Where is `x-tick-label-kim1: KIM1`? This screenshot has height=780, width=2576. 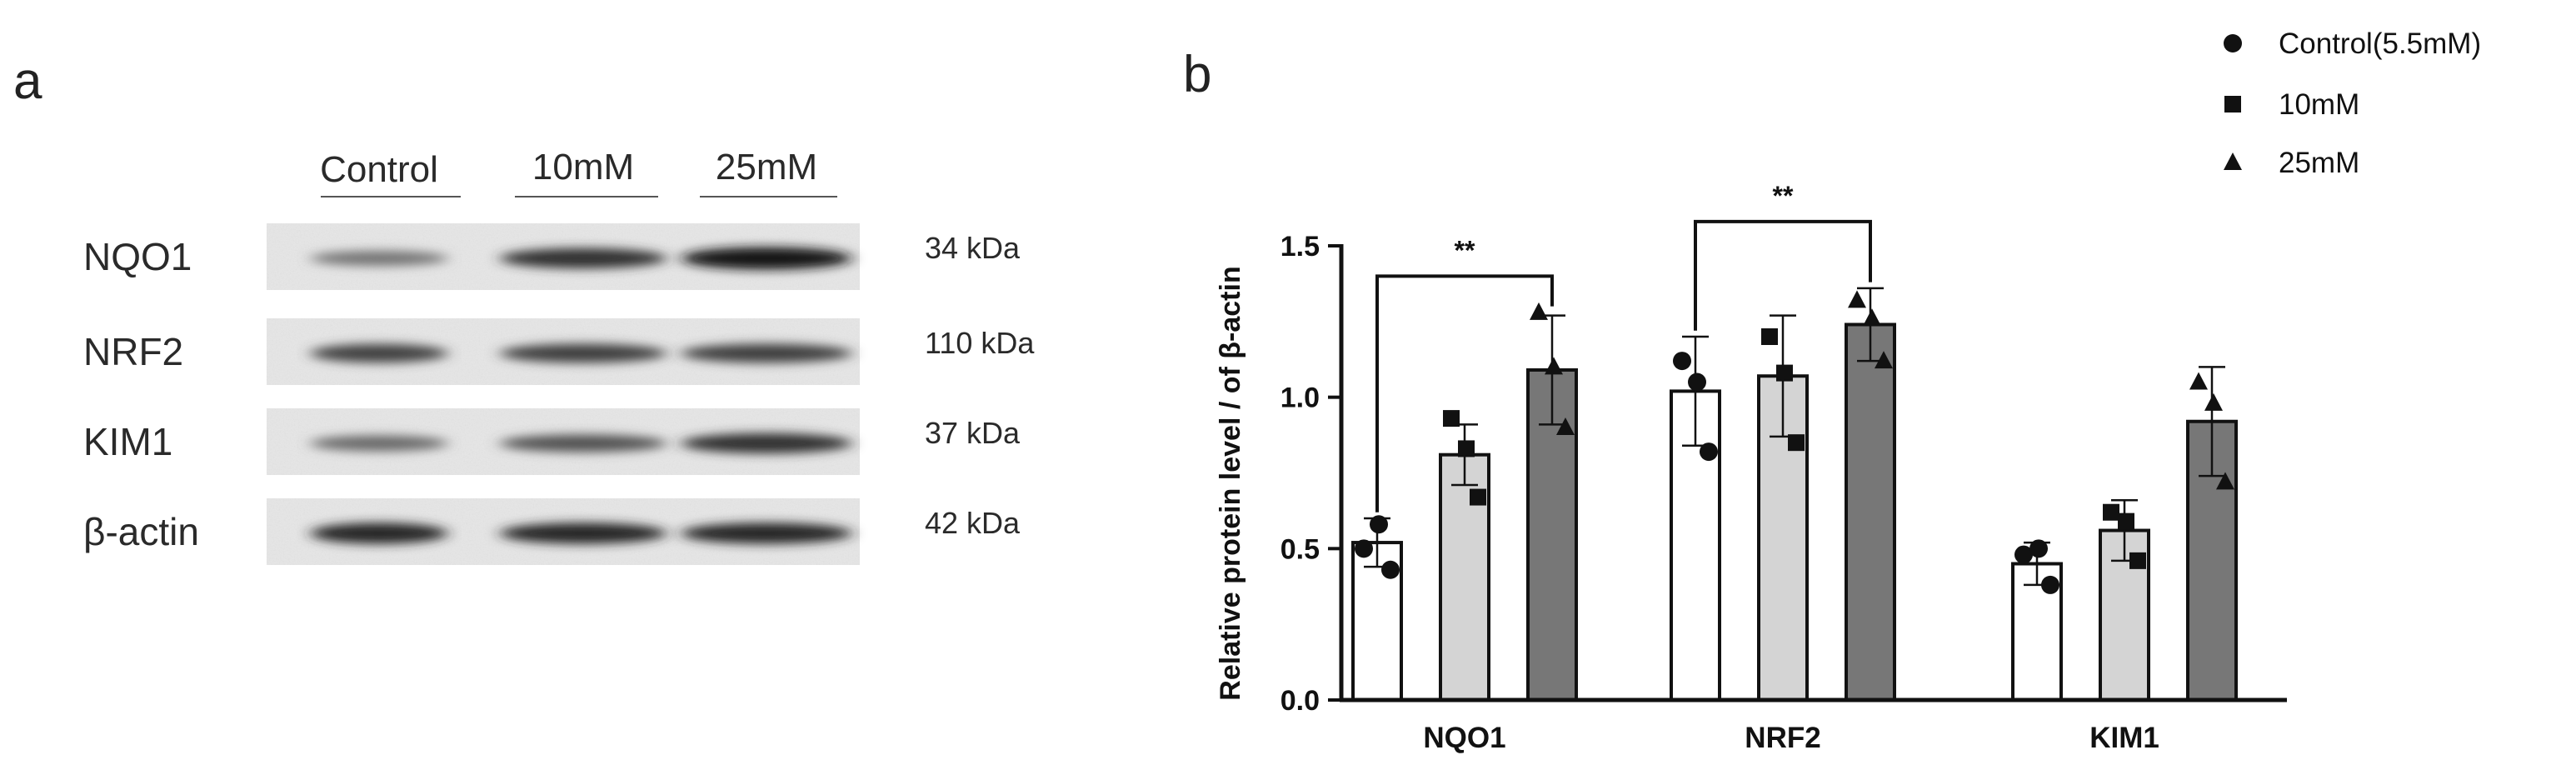
x-tick-label-kim1: KIM1 is located at coordinates (2124, 738).